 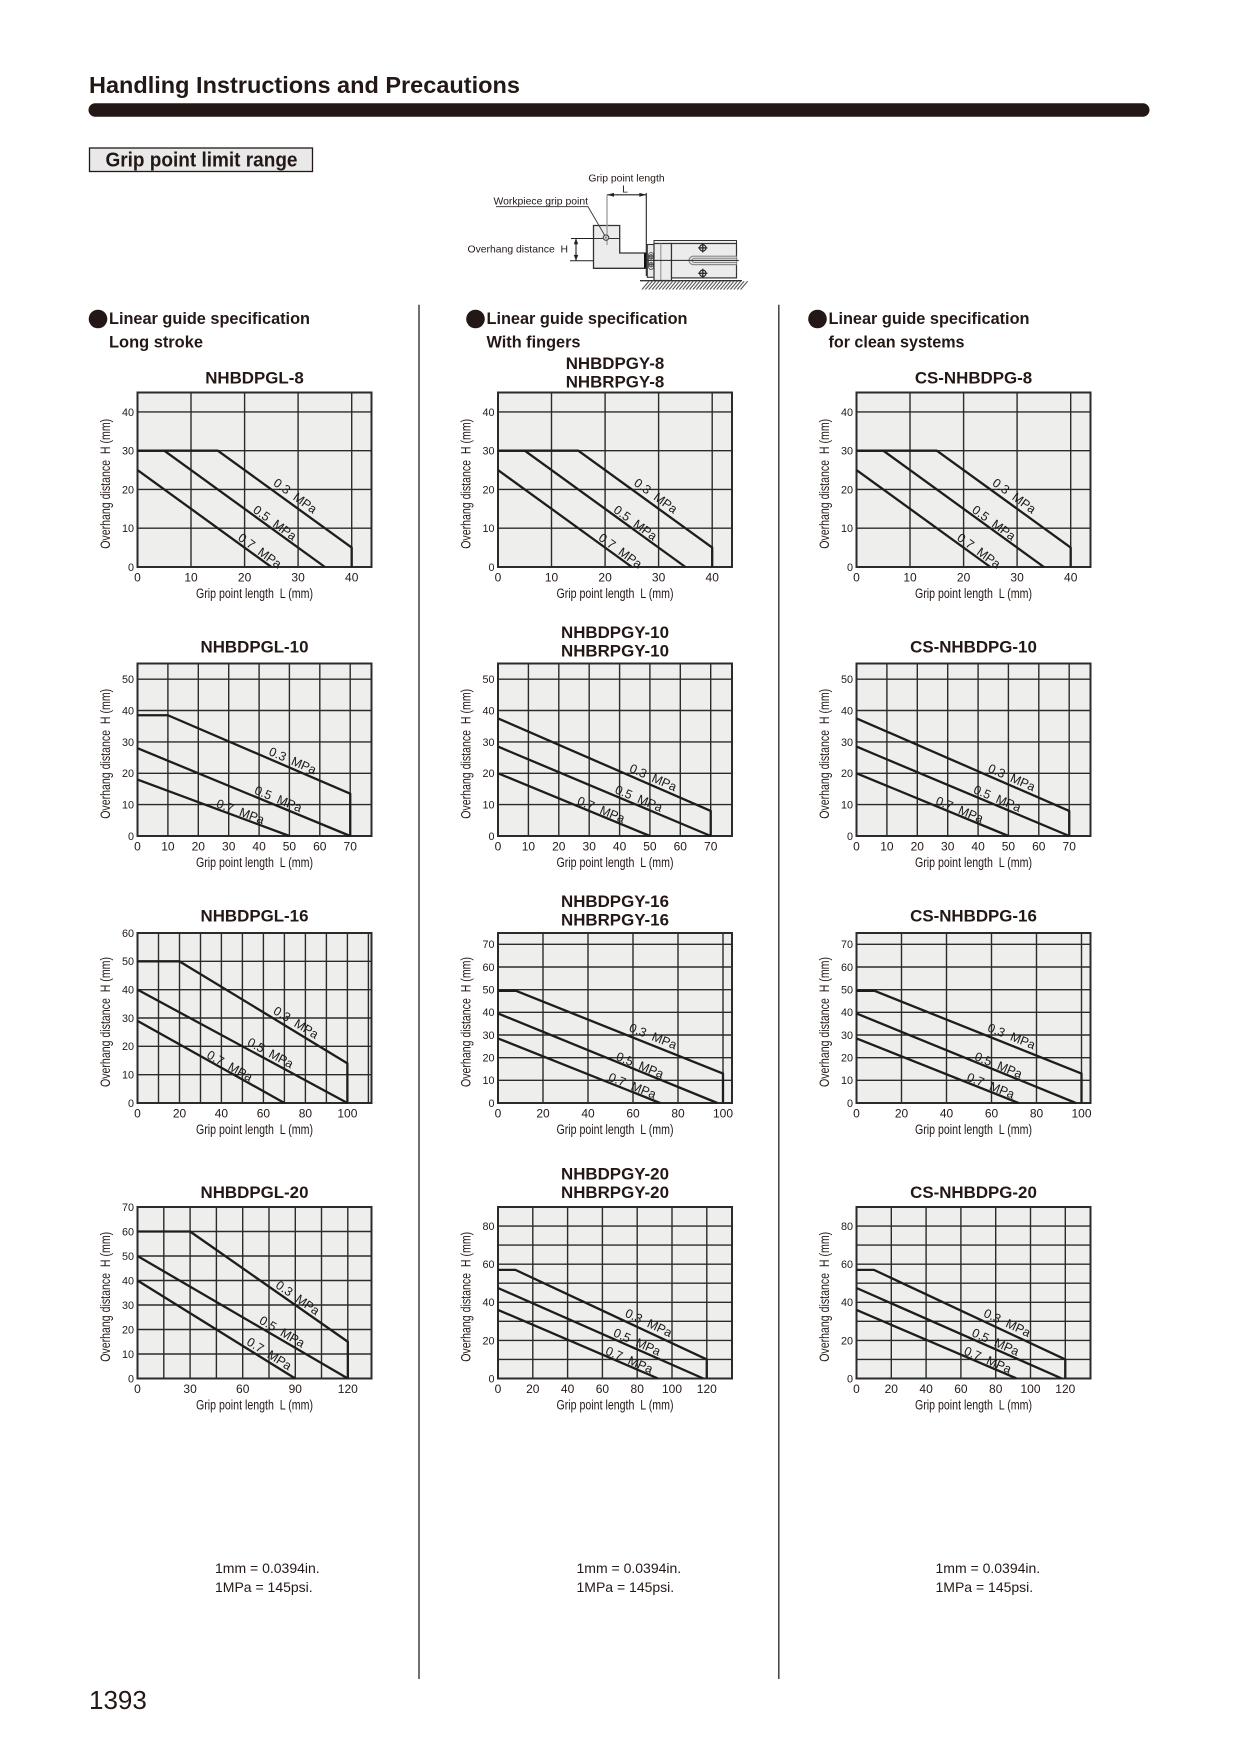 I want to click on svg-text: 1MPa = 145psi., so click(x=985, y=1587).